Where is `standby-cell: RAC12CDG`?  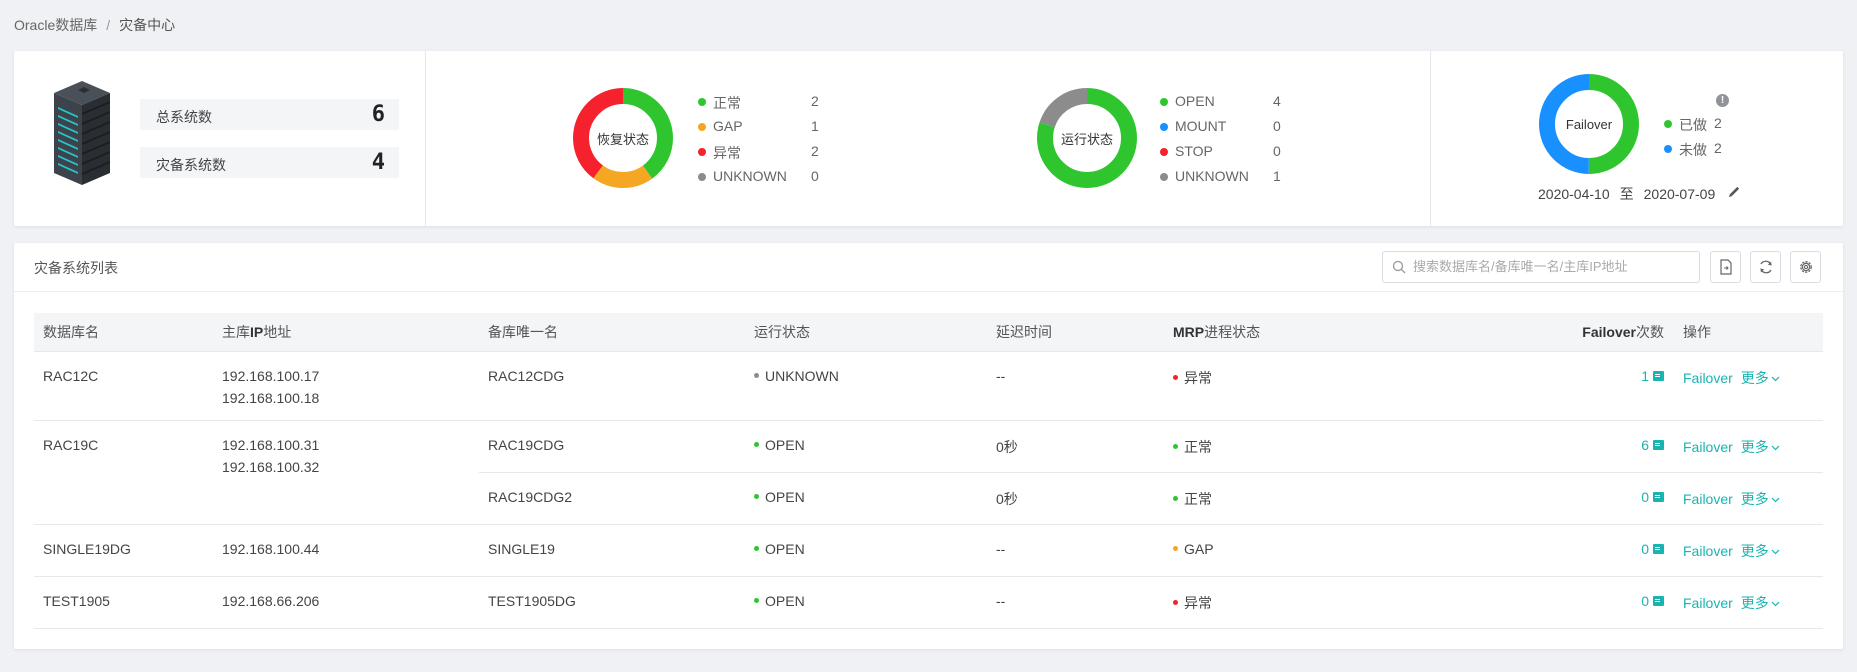 standby-cell: RAC12CDG is located at coordinates (612, 386).